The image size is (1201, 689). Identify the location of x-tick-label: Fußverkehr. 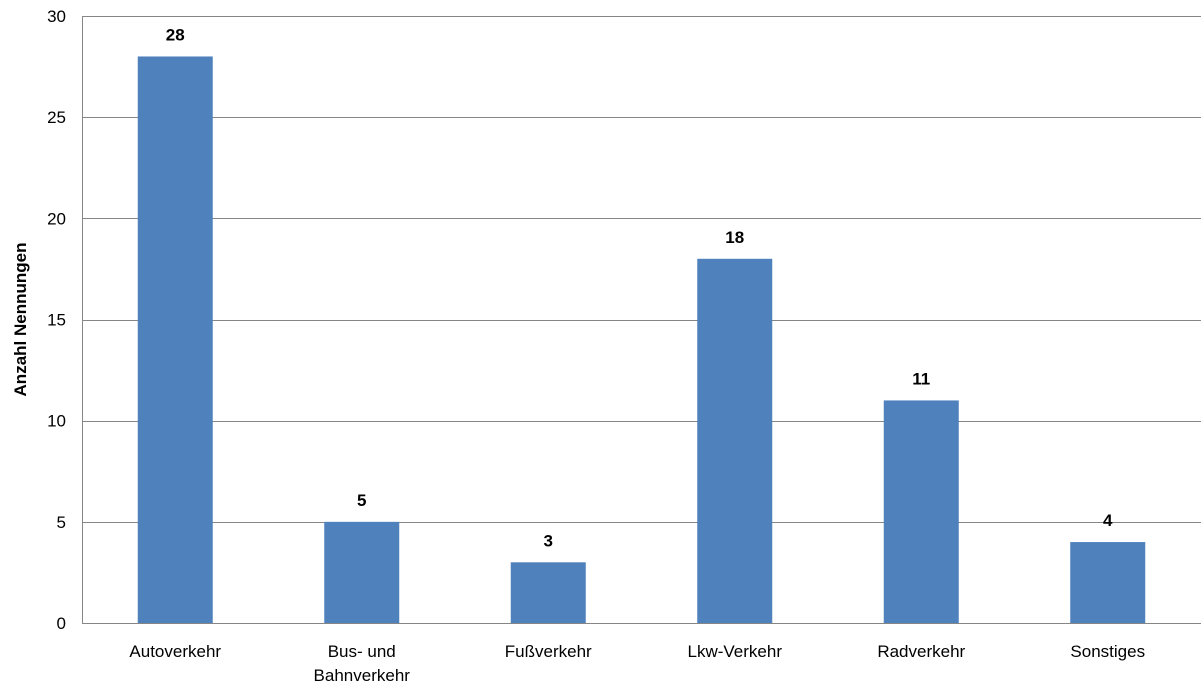
(548, 651).